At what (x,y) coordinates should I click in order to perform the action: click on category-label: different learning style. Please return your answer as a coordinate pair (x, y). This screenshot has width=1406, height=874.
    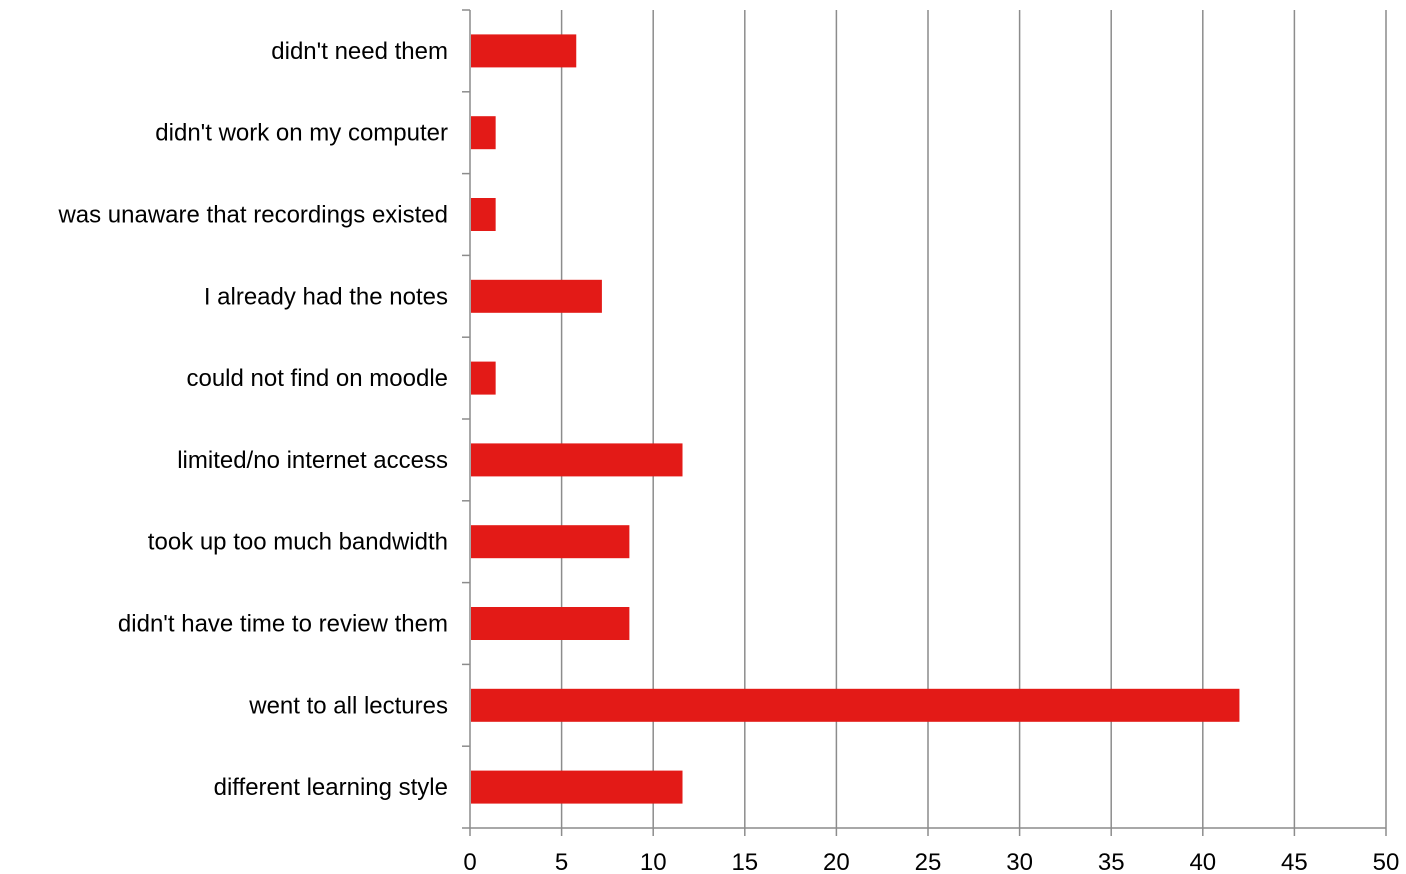
    Looking at the image, I should click on (331, 787).